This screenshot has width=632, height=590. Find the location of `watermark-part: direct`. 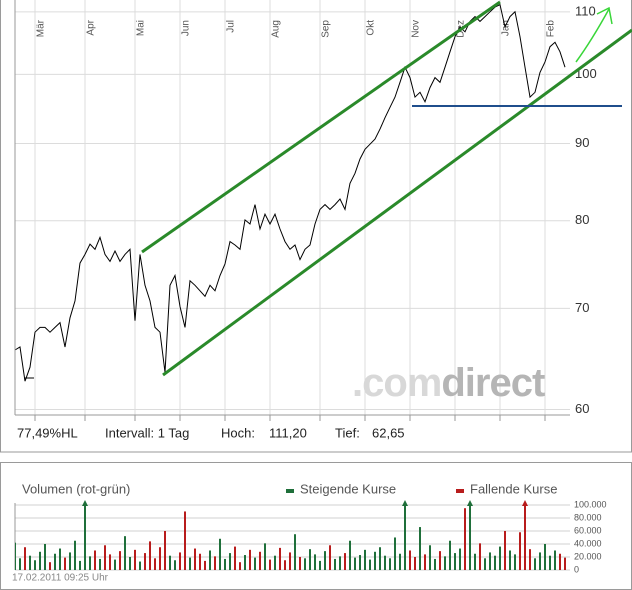

watermark-part: direct is located at coordinates (493, 383).